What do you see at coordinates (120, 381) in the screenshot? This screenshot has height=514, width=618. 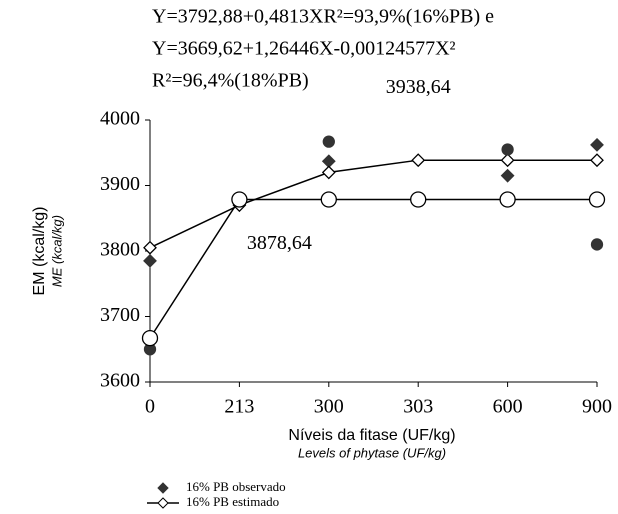 I see `y-tick-label: 3600` at bounding box center [120, 381].